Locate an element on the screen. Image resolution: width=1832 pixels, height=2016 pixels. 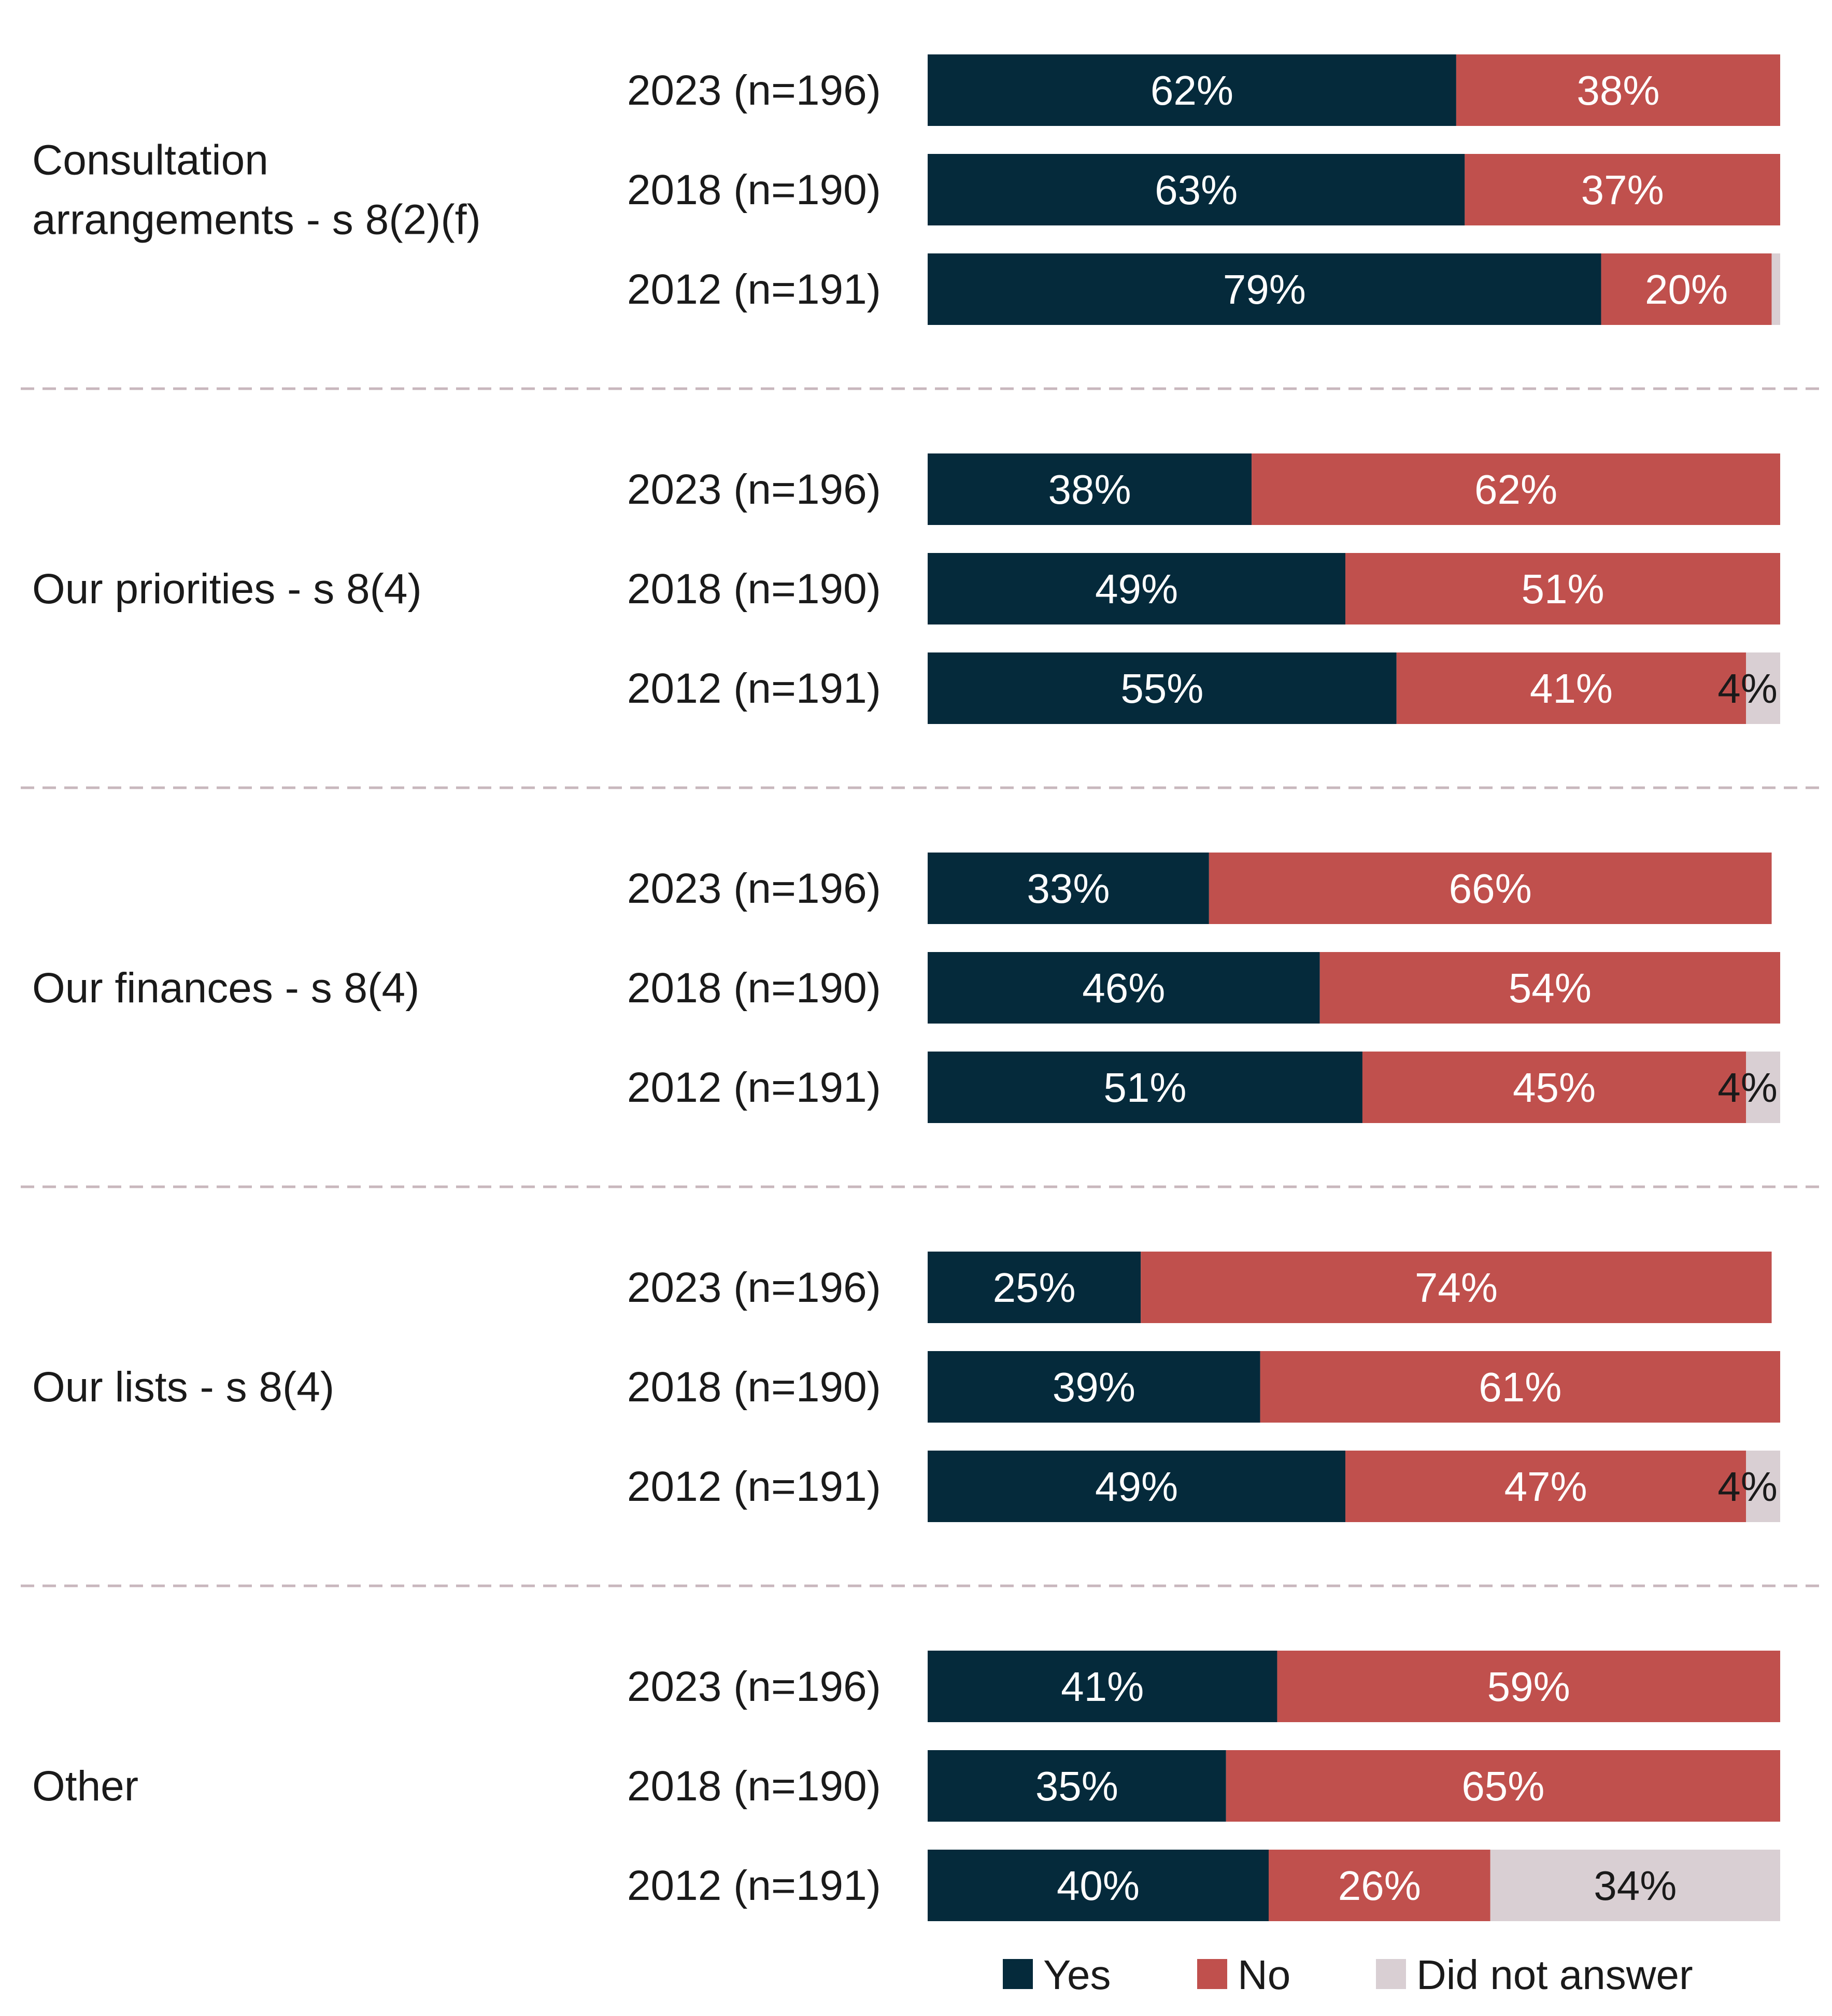
data-label: 63% is located at coordinates (1196, 190).